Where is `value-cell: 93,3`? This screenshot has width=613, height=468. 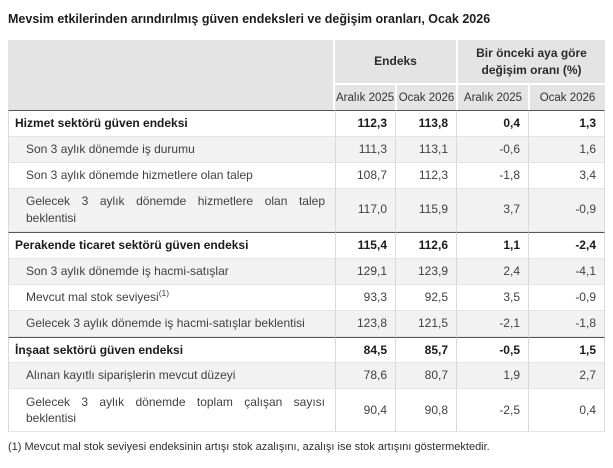 value-cell: 93,3 is located at coordinates (365, 297).